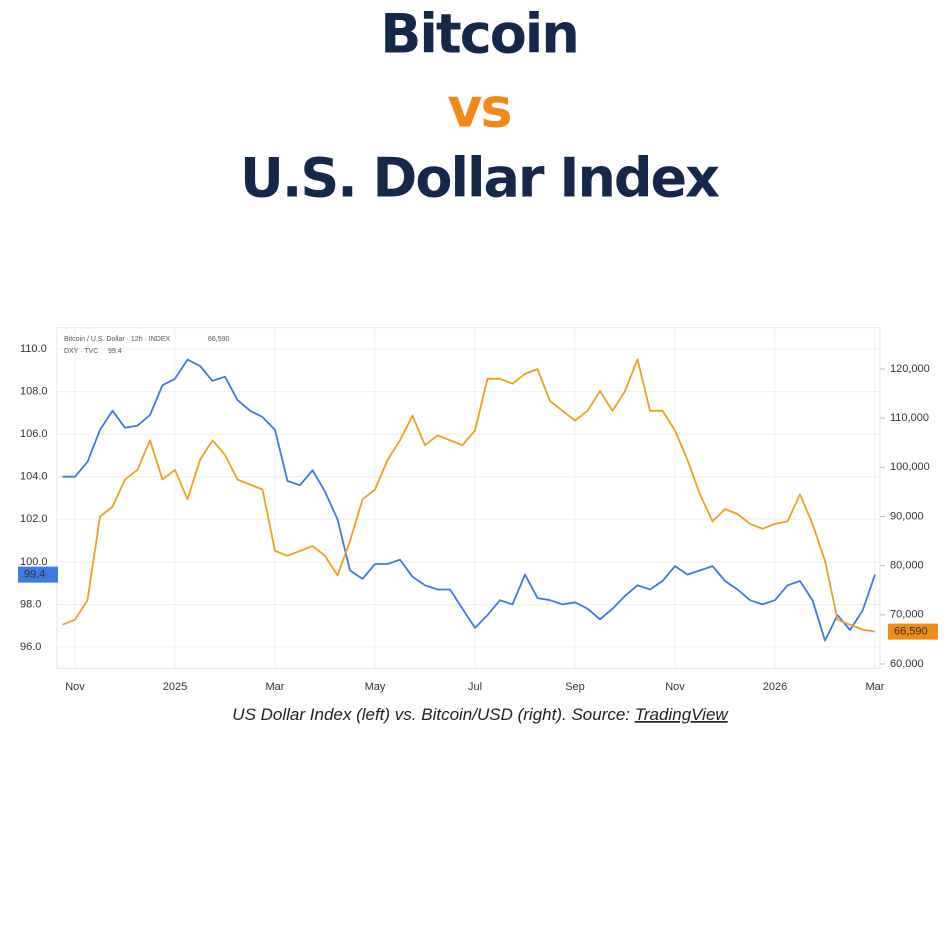  What do you see at coordinates (115, 351) in the screenshot?
I see `legend-value: 99.4` at bounding box center [115, 351].